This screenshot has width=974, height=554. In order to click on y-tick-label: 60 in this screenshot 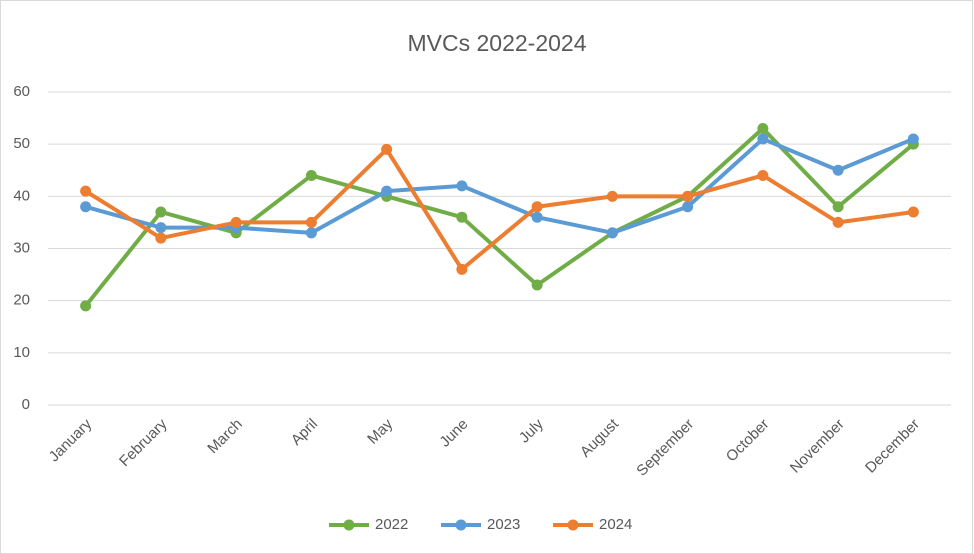, I will do `click(21, 91)`.